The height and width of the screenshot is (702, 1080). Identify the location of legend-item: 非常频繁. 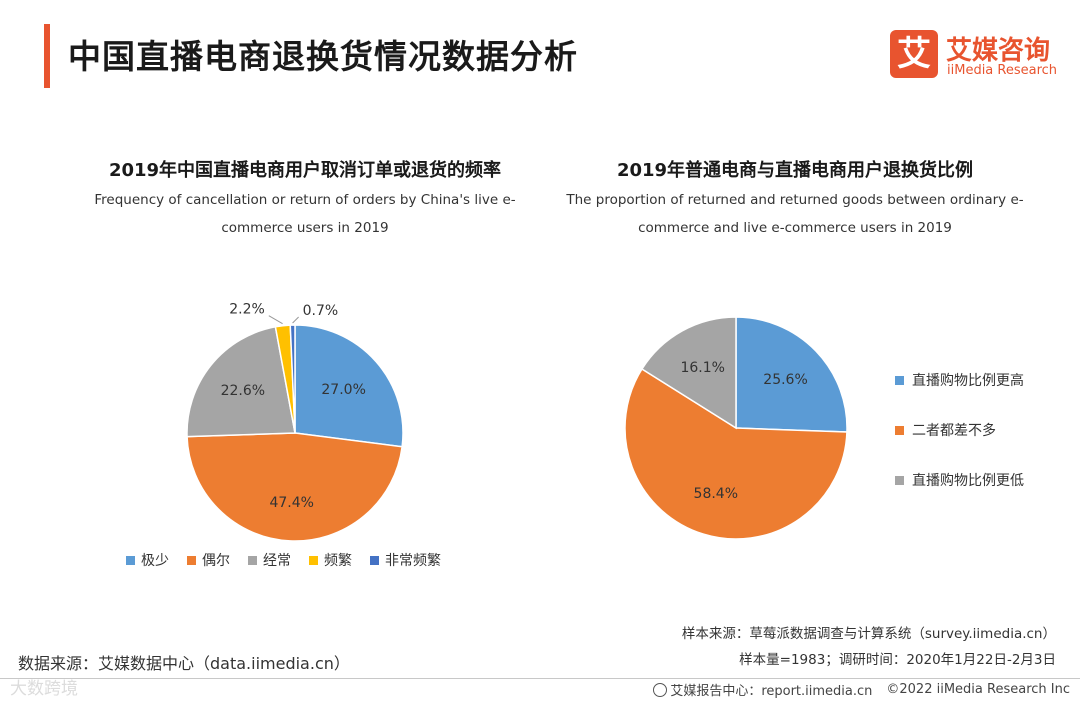
(405, 560).